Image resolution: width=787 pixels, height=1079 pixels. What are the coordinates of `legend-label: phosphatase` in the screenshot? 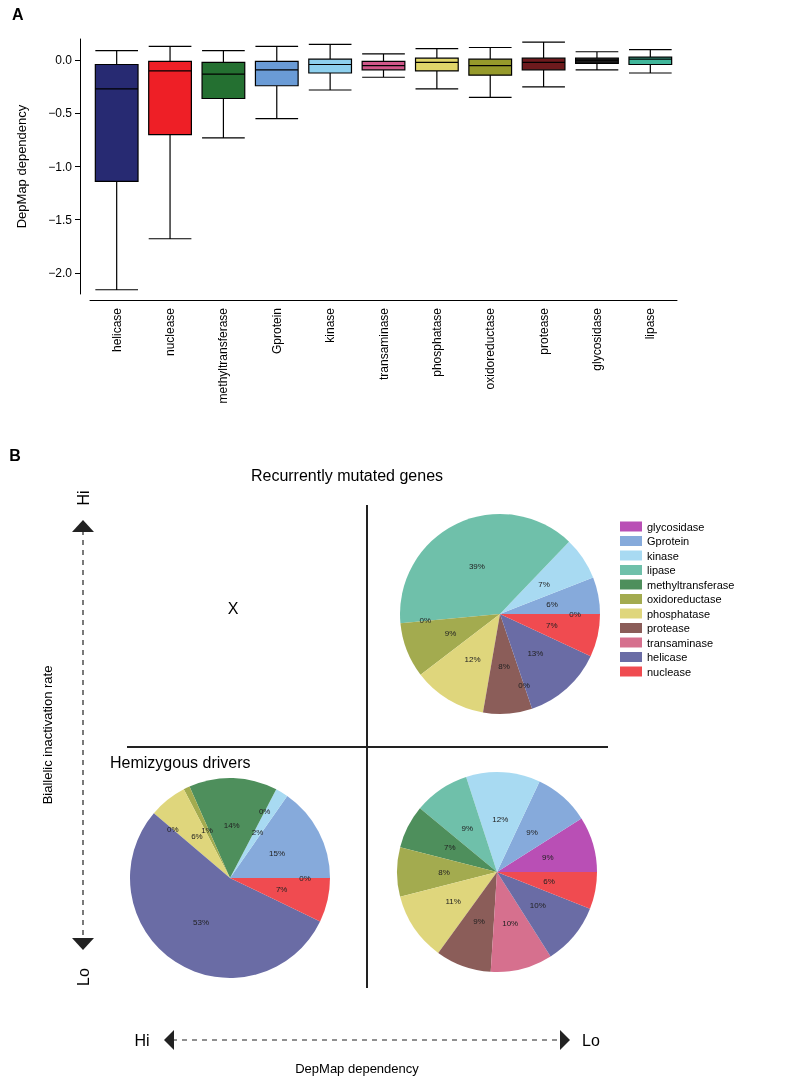 It's located at (678, 613).